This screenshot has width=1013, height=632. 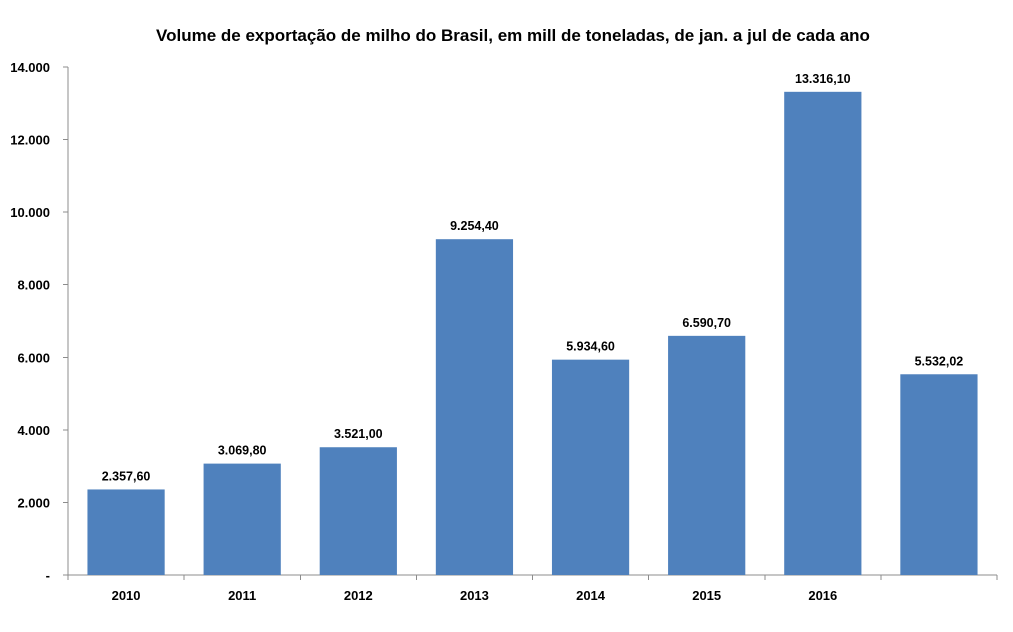 I want to click on y-tick-label: 8.000, so click(x=33, y=285).